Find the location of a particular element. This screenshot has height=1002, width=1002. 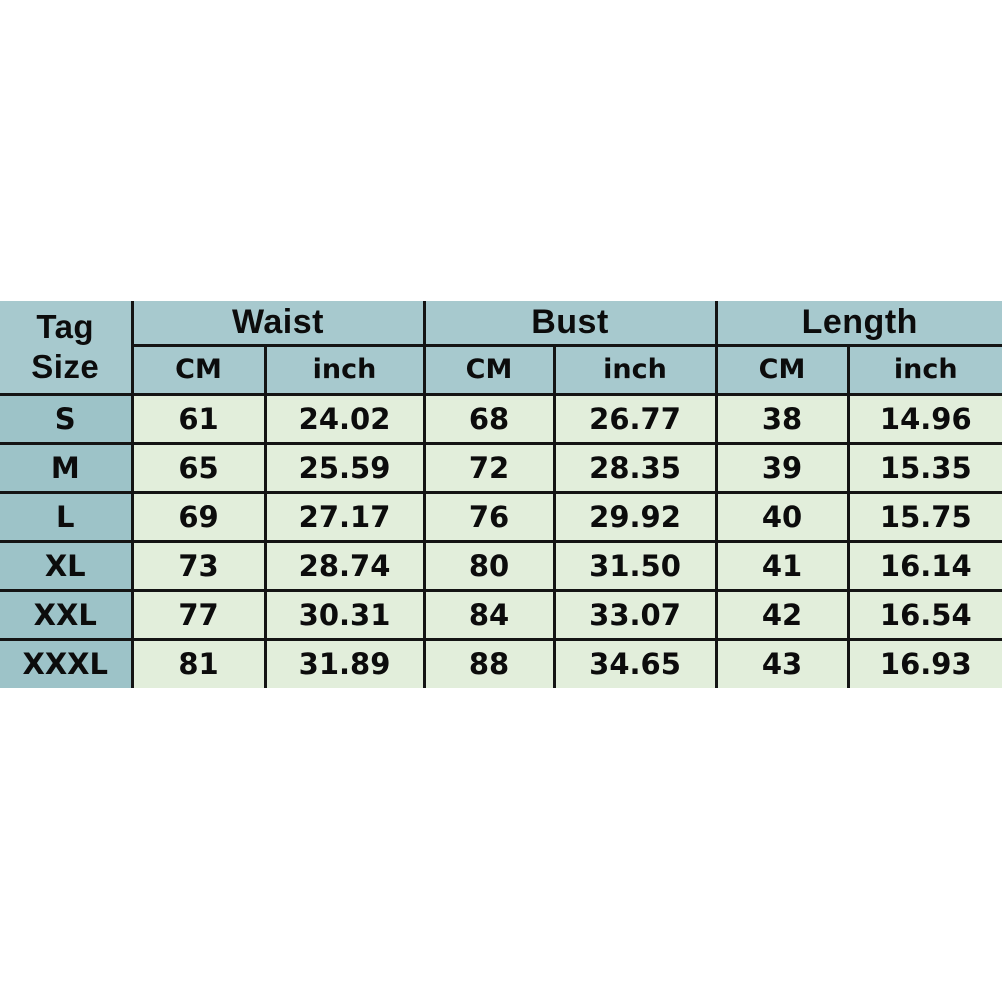

bust-group-header: Bust is located at coordinates (570, 324).